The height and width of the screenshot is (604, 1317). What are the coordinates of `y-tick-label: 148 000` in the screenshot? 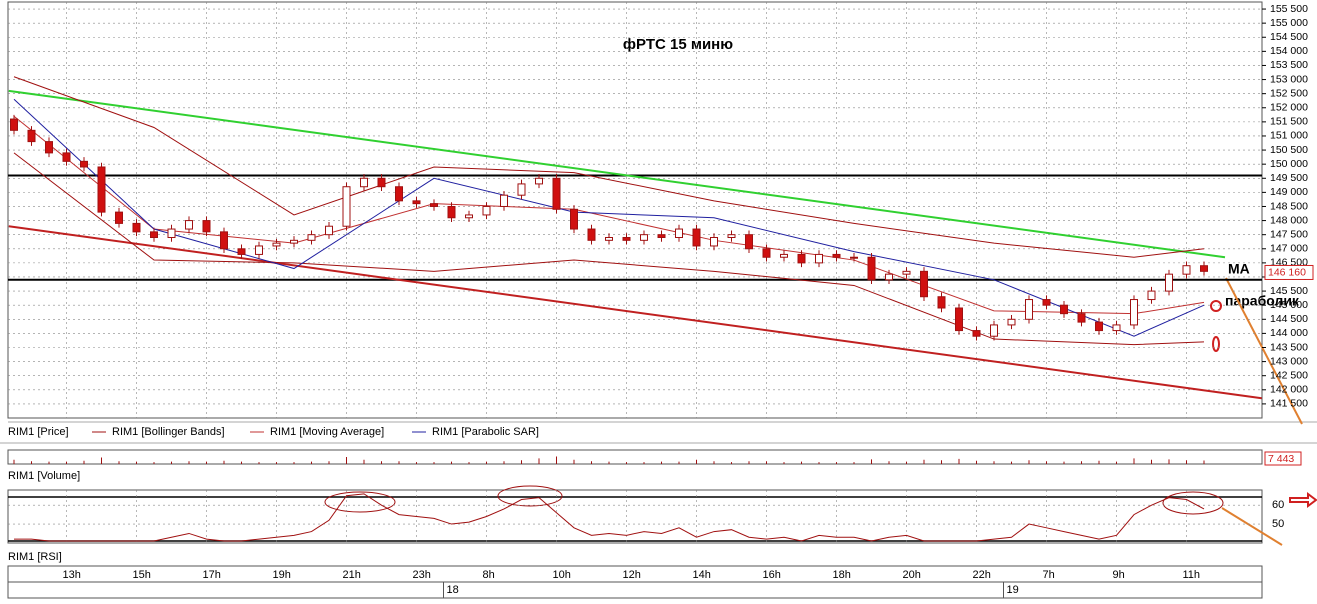 It's located at (1289, 220).